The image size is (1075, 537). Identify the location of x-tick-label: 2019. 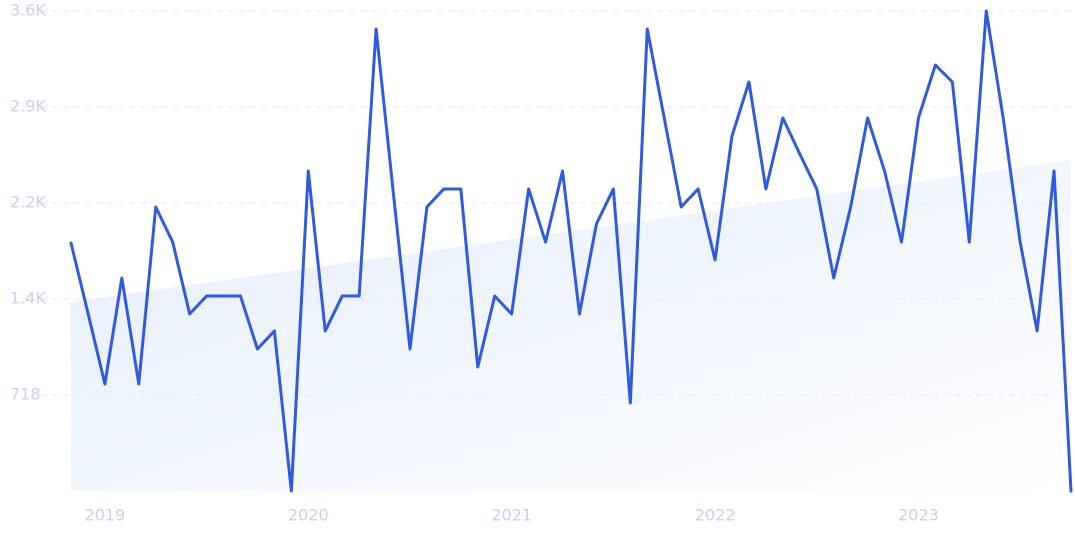
(105, 515).